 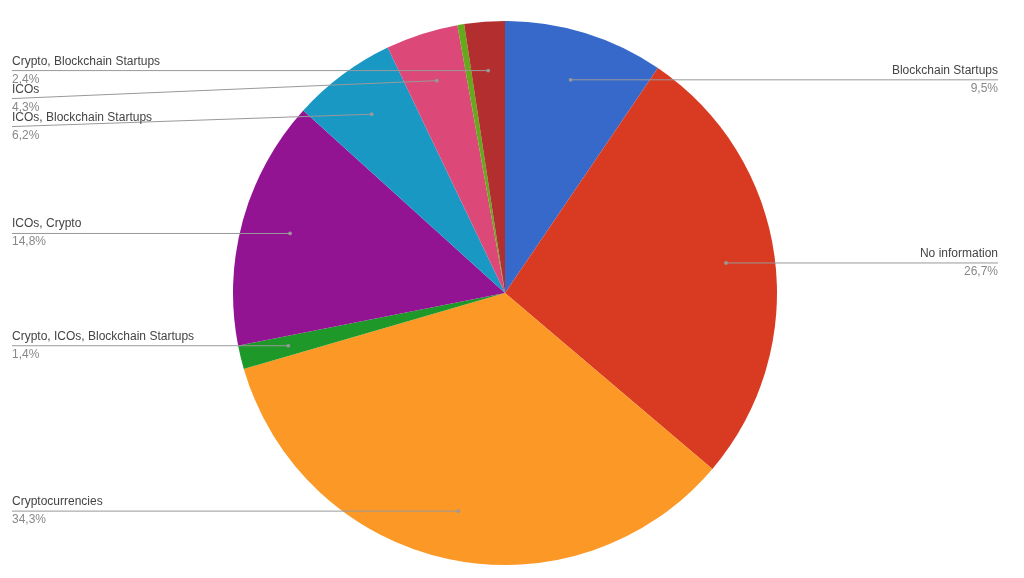 What do you see at coordinates (958, 252) in the screenshot?
I see `slice-label: No information` at bounding box center [958, 252].